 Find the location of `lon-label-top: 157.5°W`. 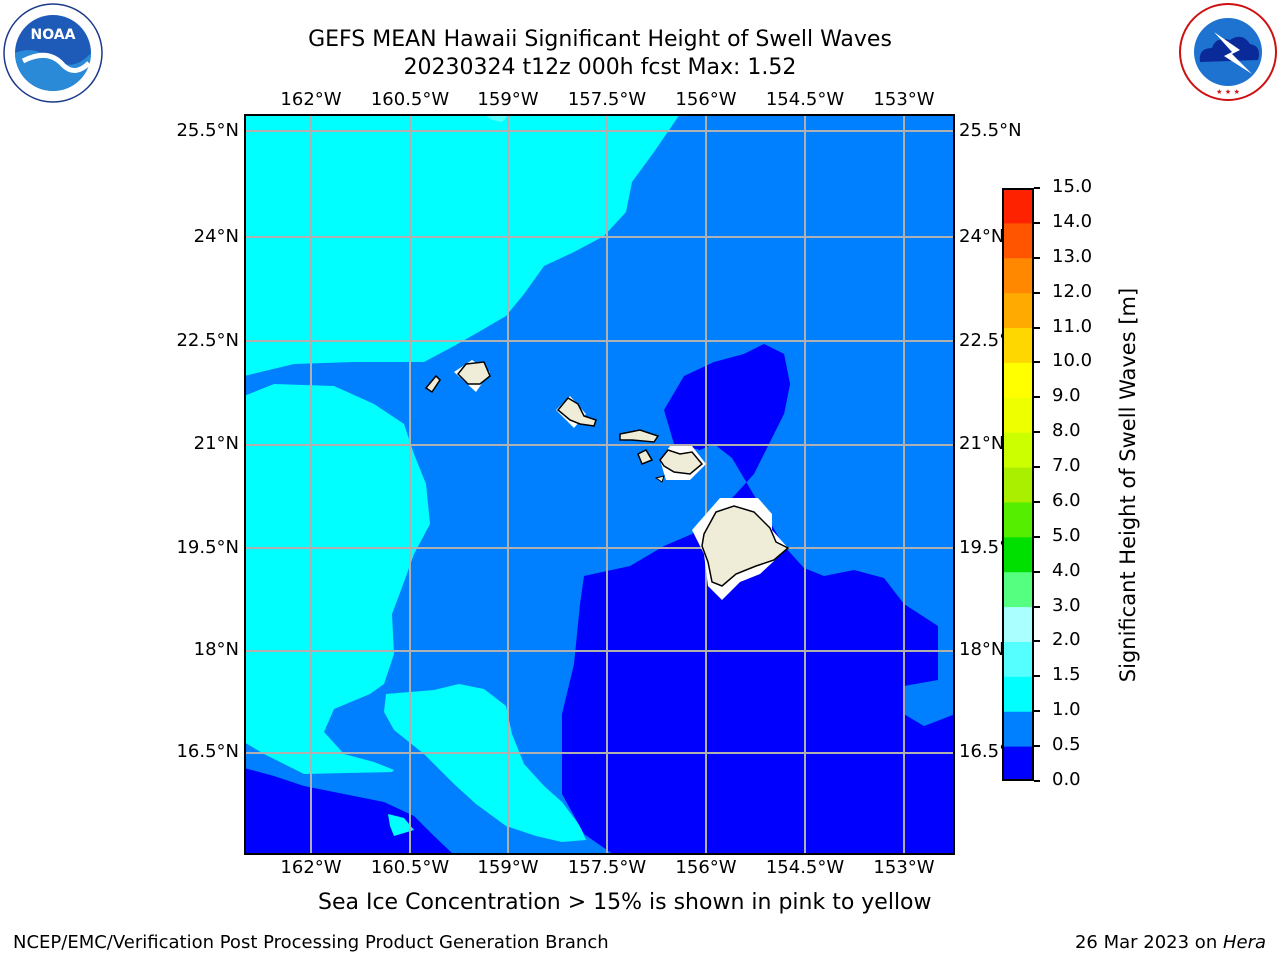

lon-label-top: 157.5°W is located at coordinates (607, 99).